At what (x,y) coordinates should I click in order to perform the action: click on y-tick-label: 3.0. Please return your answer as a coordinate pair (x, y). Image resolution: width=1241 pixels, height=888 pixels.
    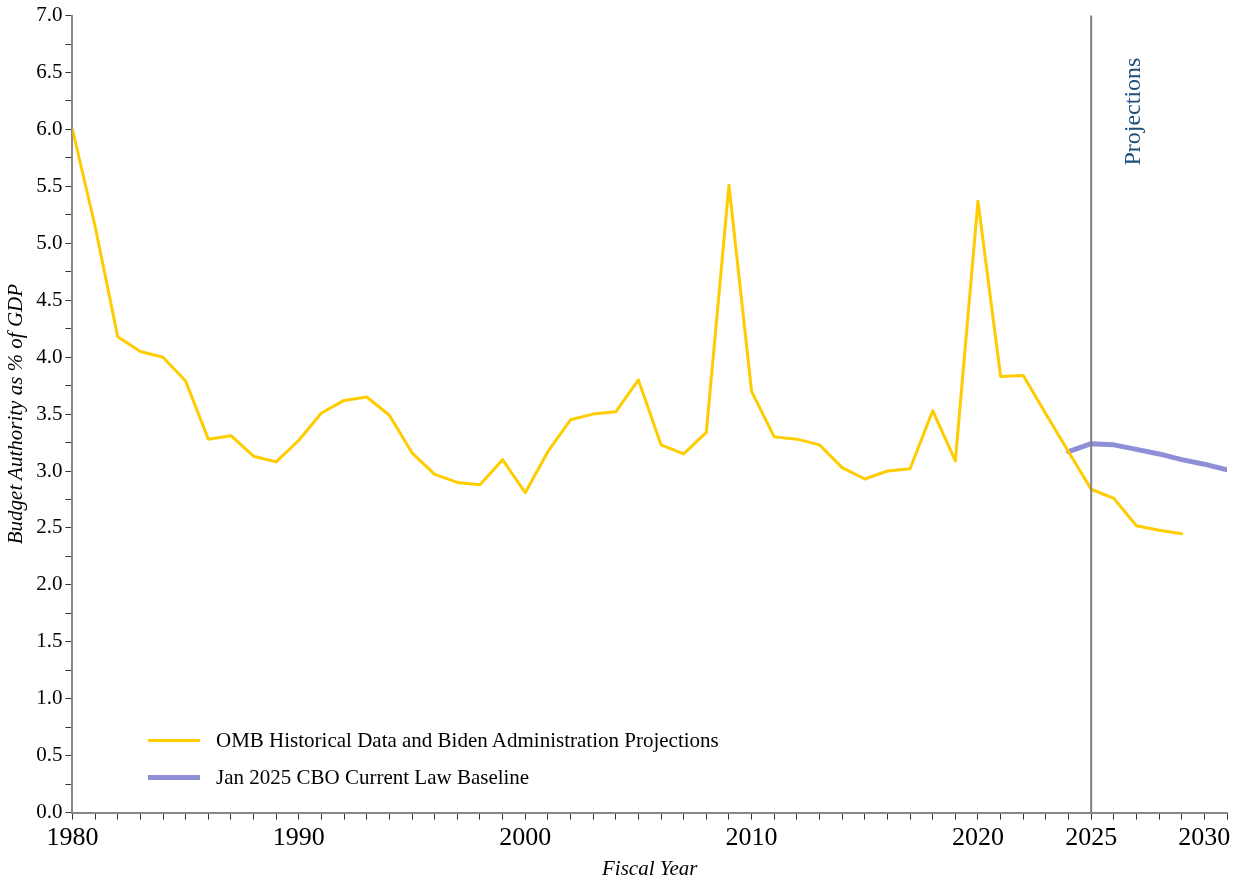
    Looking at the image, I should click on (49, 469).